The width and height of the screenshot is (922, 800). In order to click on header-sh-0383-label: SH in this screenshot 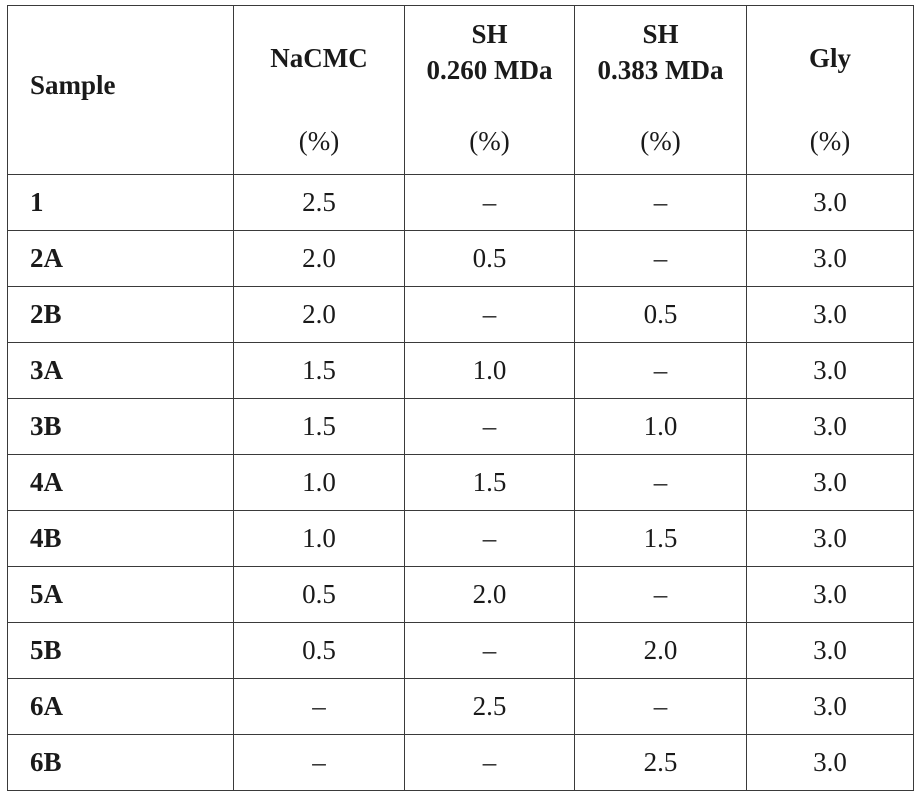, I will do `click(660, 34)`.